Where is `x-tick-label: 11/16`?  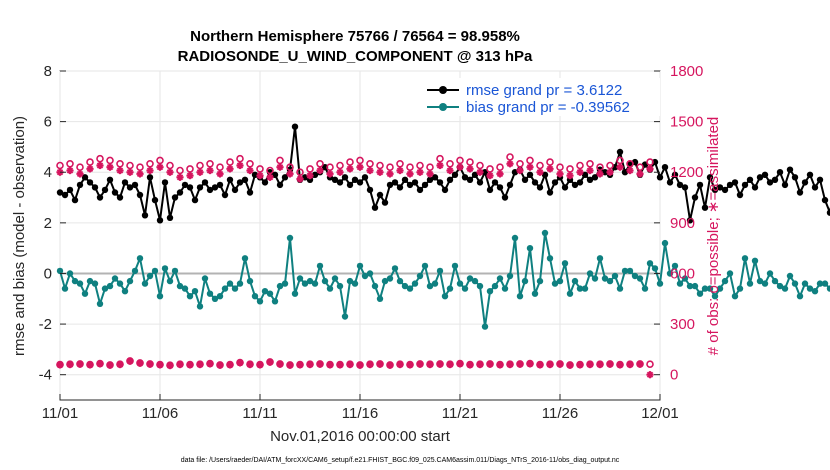 x-tick-label: 11/16 is located at coordinates (360, 413).